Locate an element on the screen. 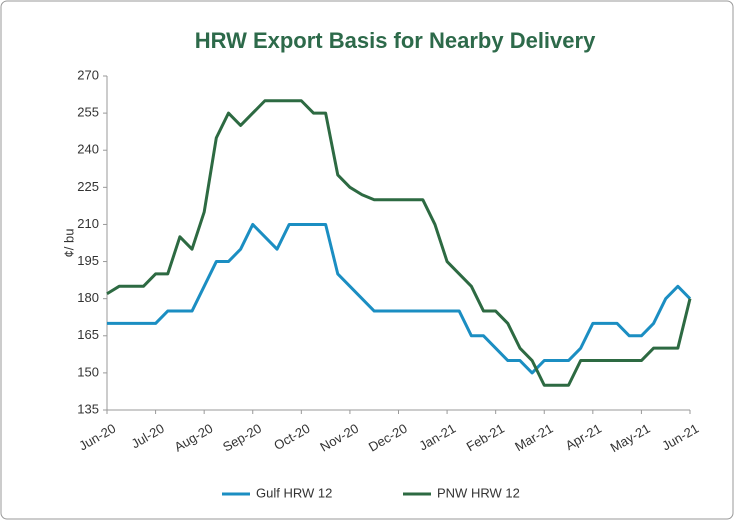 This screenshot has width=734, height=520. y-tick-label: 180 is located at coordinates (88, 297).